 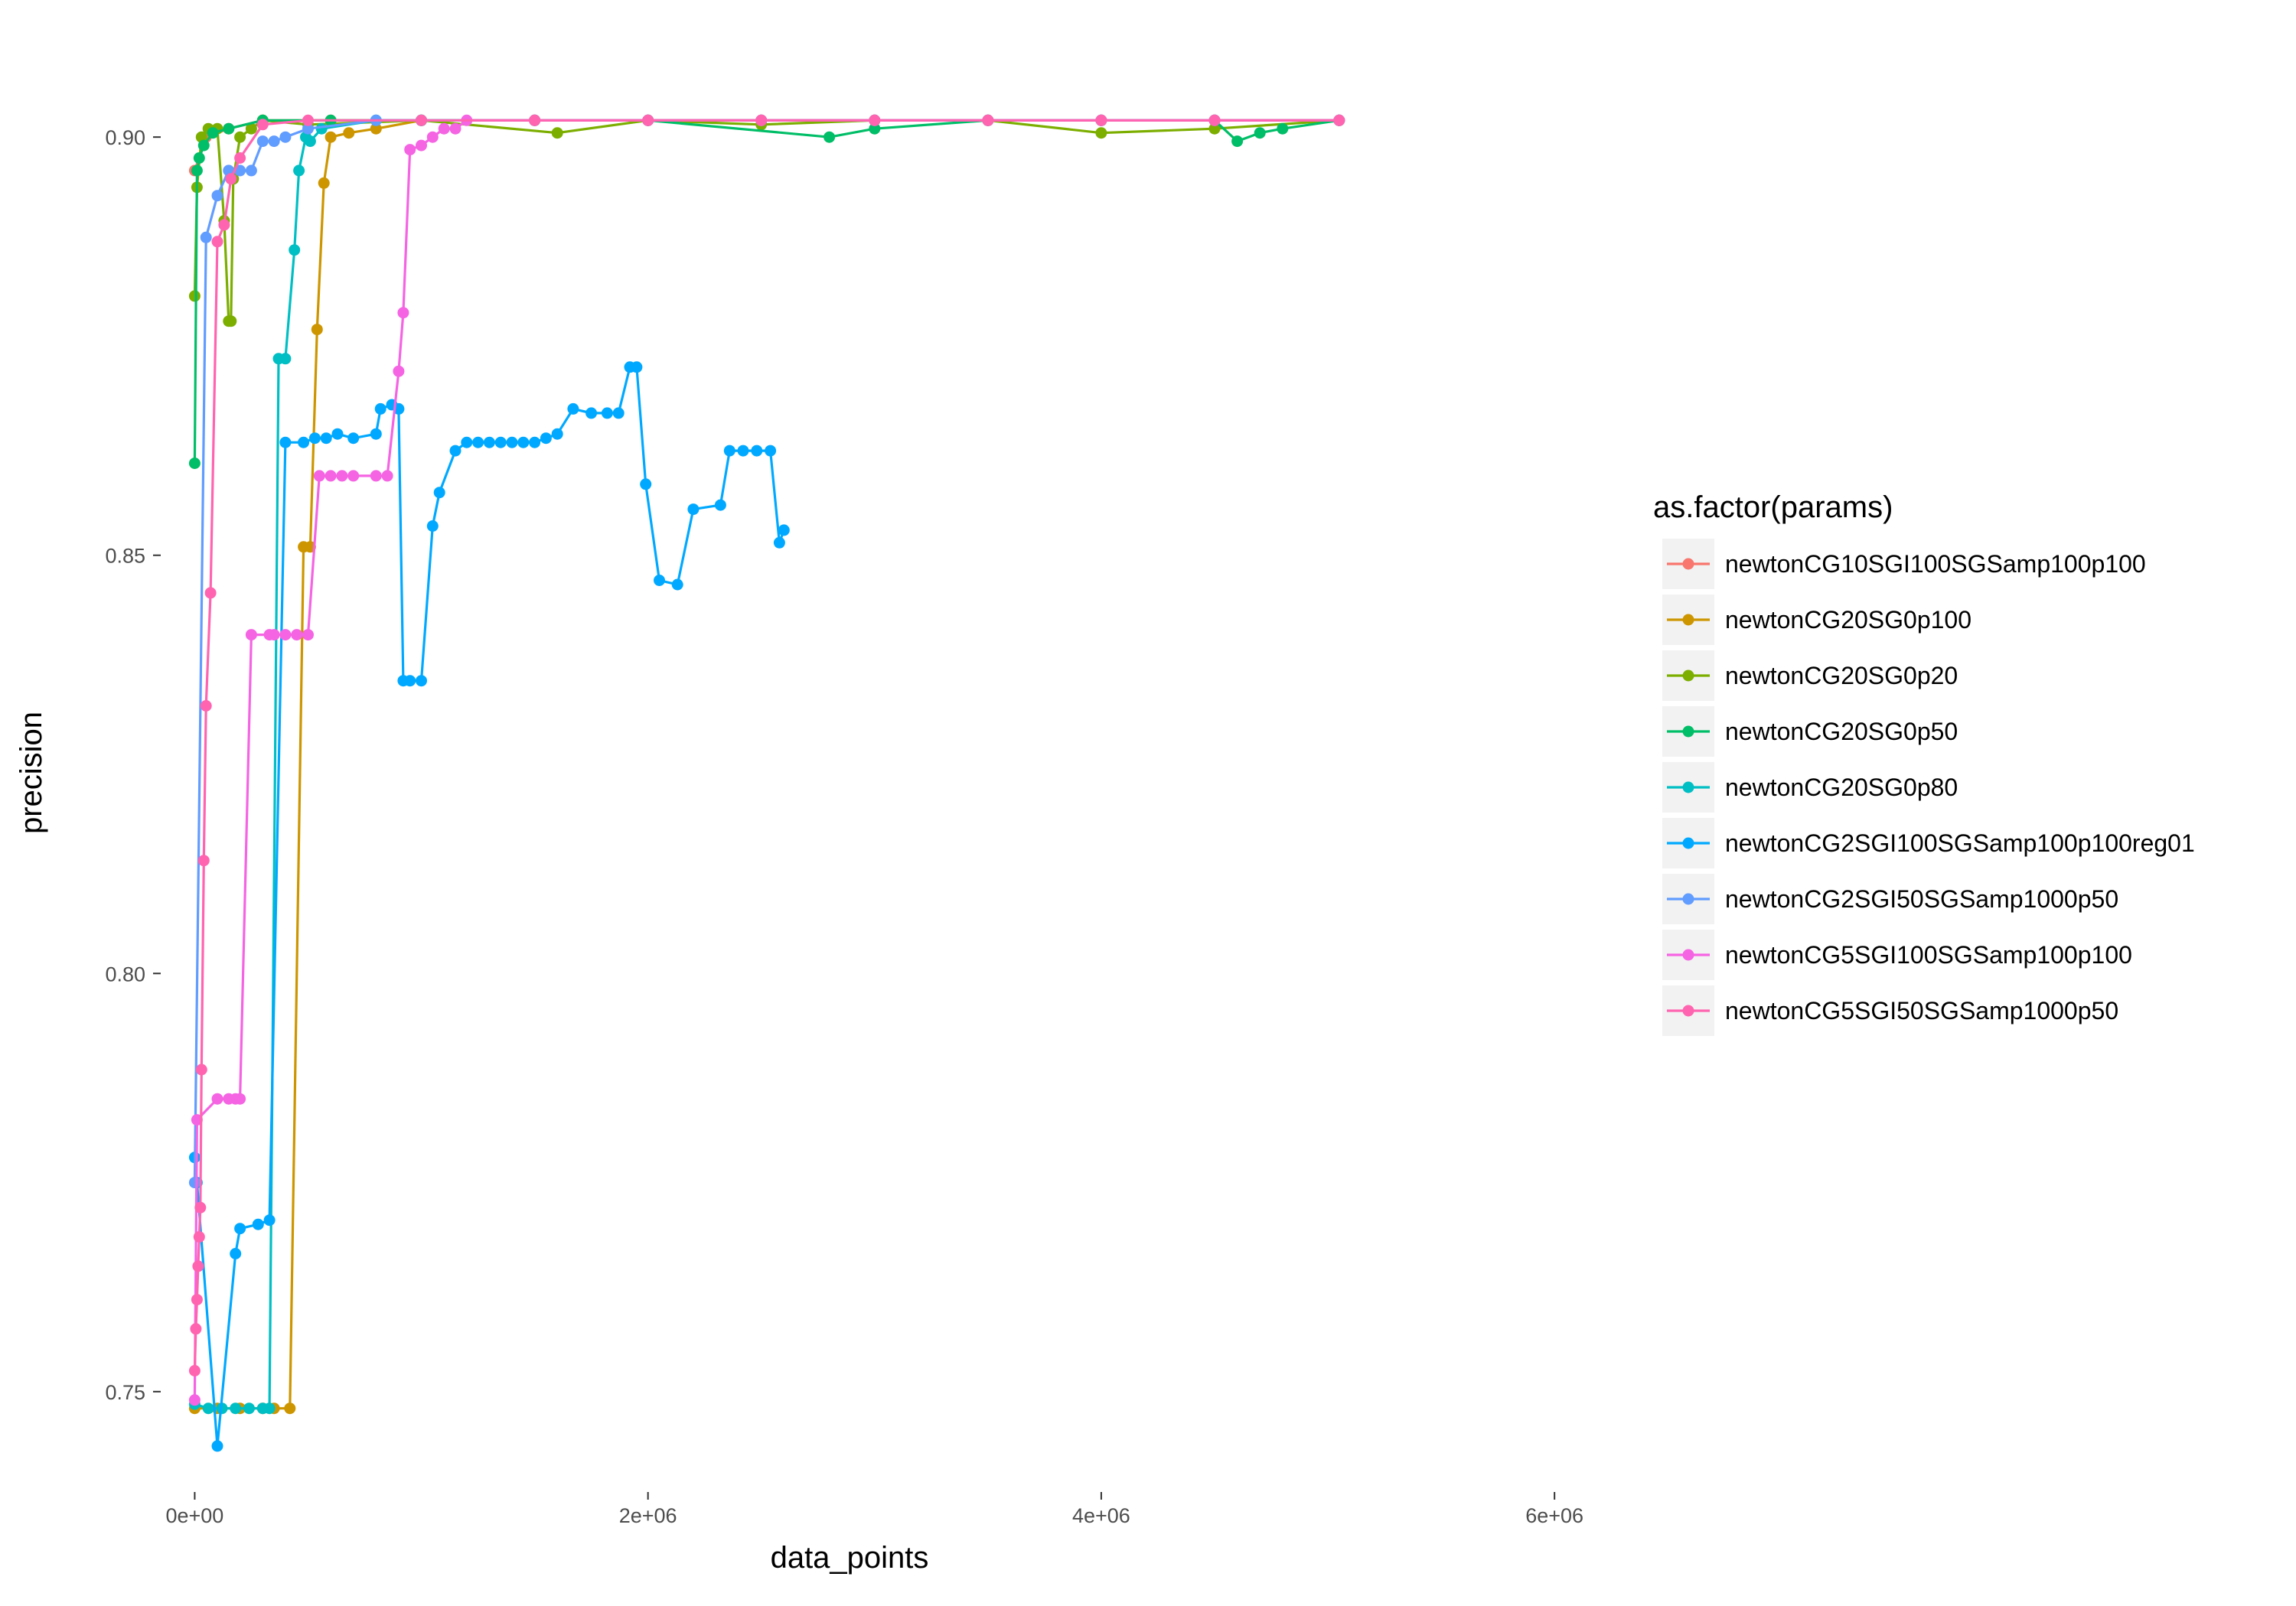 What do you see at coordinates (125, 556) in the screenshot?
I see `y-tick-label: 0.85` at bounding box center [125, 556].